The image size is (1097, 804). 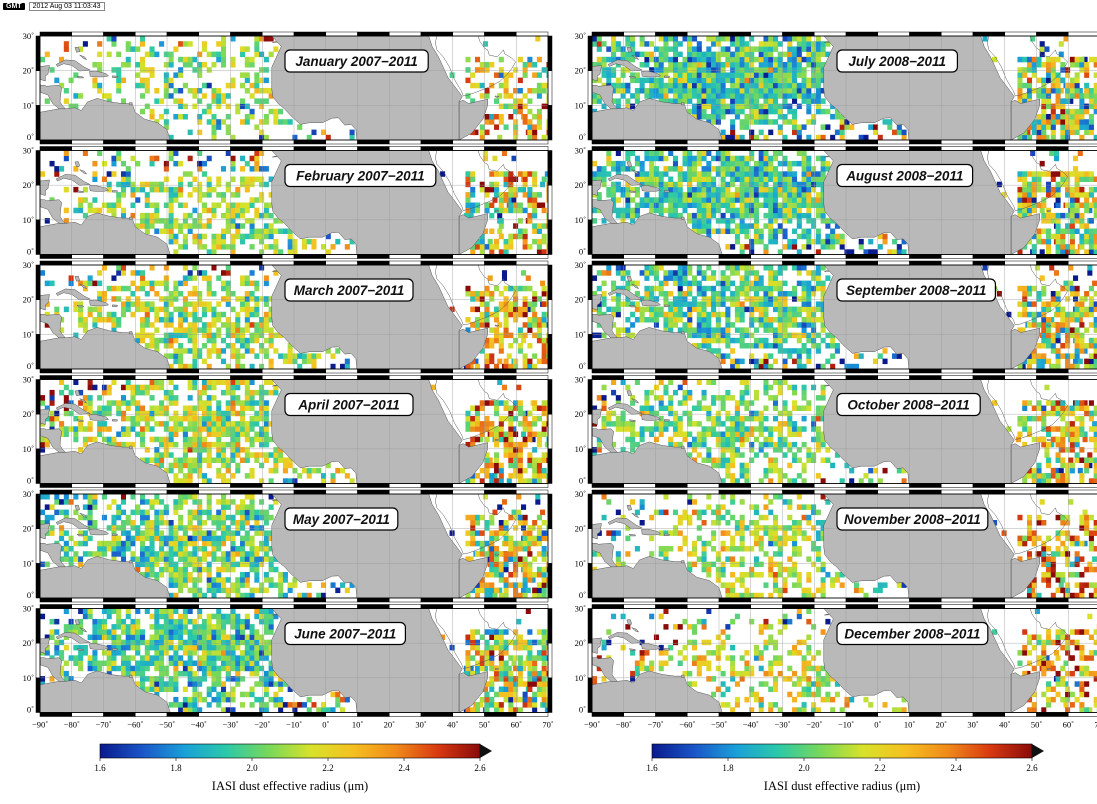 What do you see at coordinates (29, 380) in the screenshot?
I see `lat-tick-label: 30˚` at bounding box center [29, 380].